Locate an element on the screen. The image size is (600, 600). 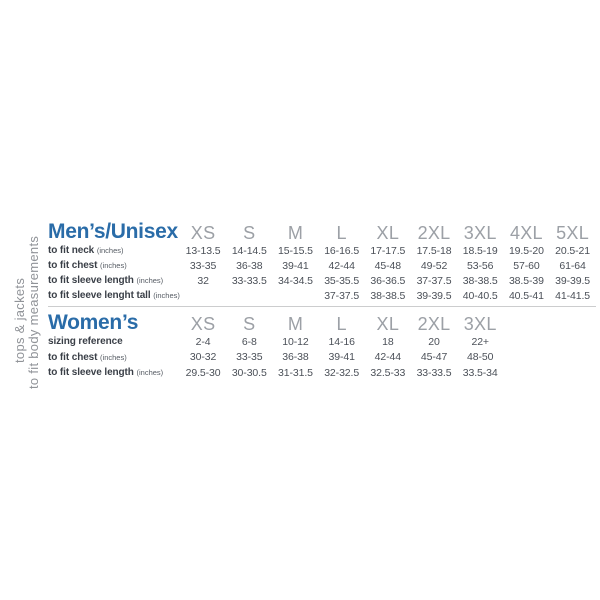
womens-section-title: Women’s is located at coordinates (93, 322).